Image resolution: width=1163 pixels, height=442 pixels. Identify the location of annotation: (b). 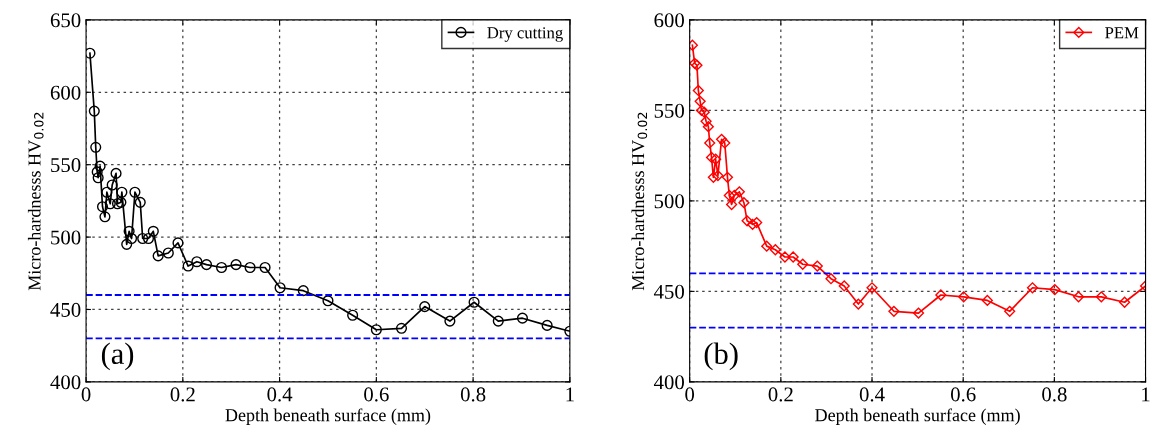
(721, 356).